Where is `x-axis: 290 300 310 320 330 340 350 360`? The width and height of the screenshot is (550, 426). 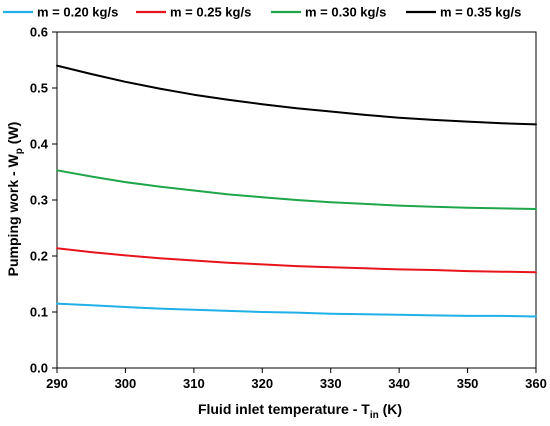
x-axis: 290 300 310 320 330 340 350 360 is located at coordinates (296, 379).